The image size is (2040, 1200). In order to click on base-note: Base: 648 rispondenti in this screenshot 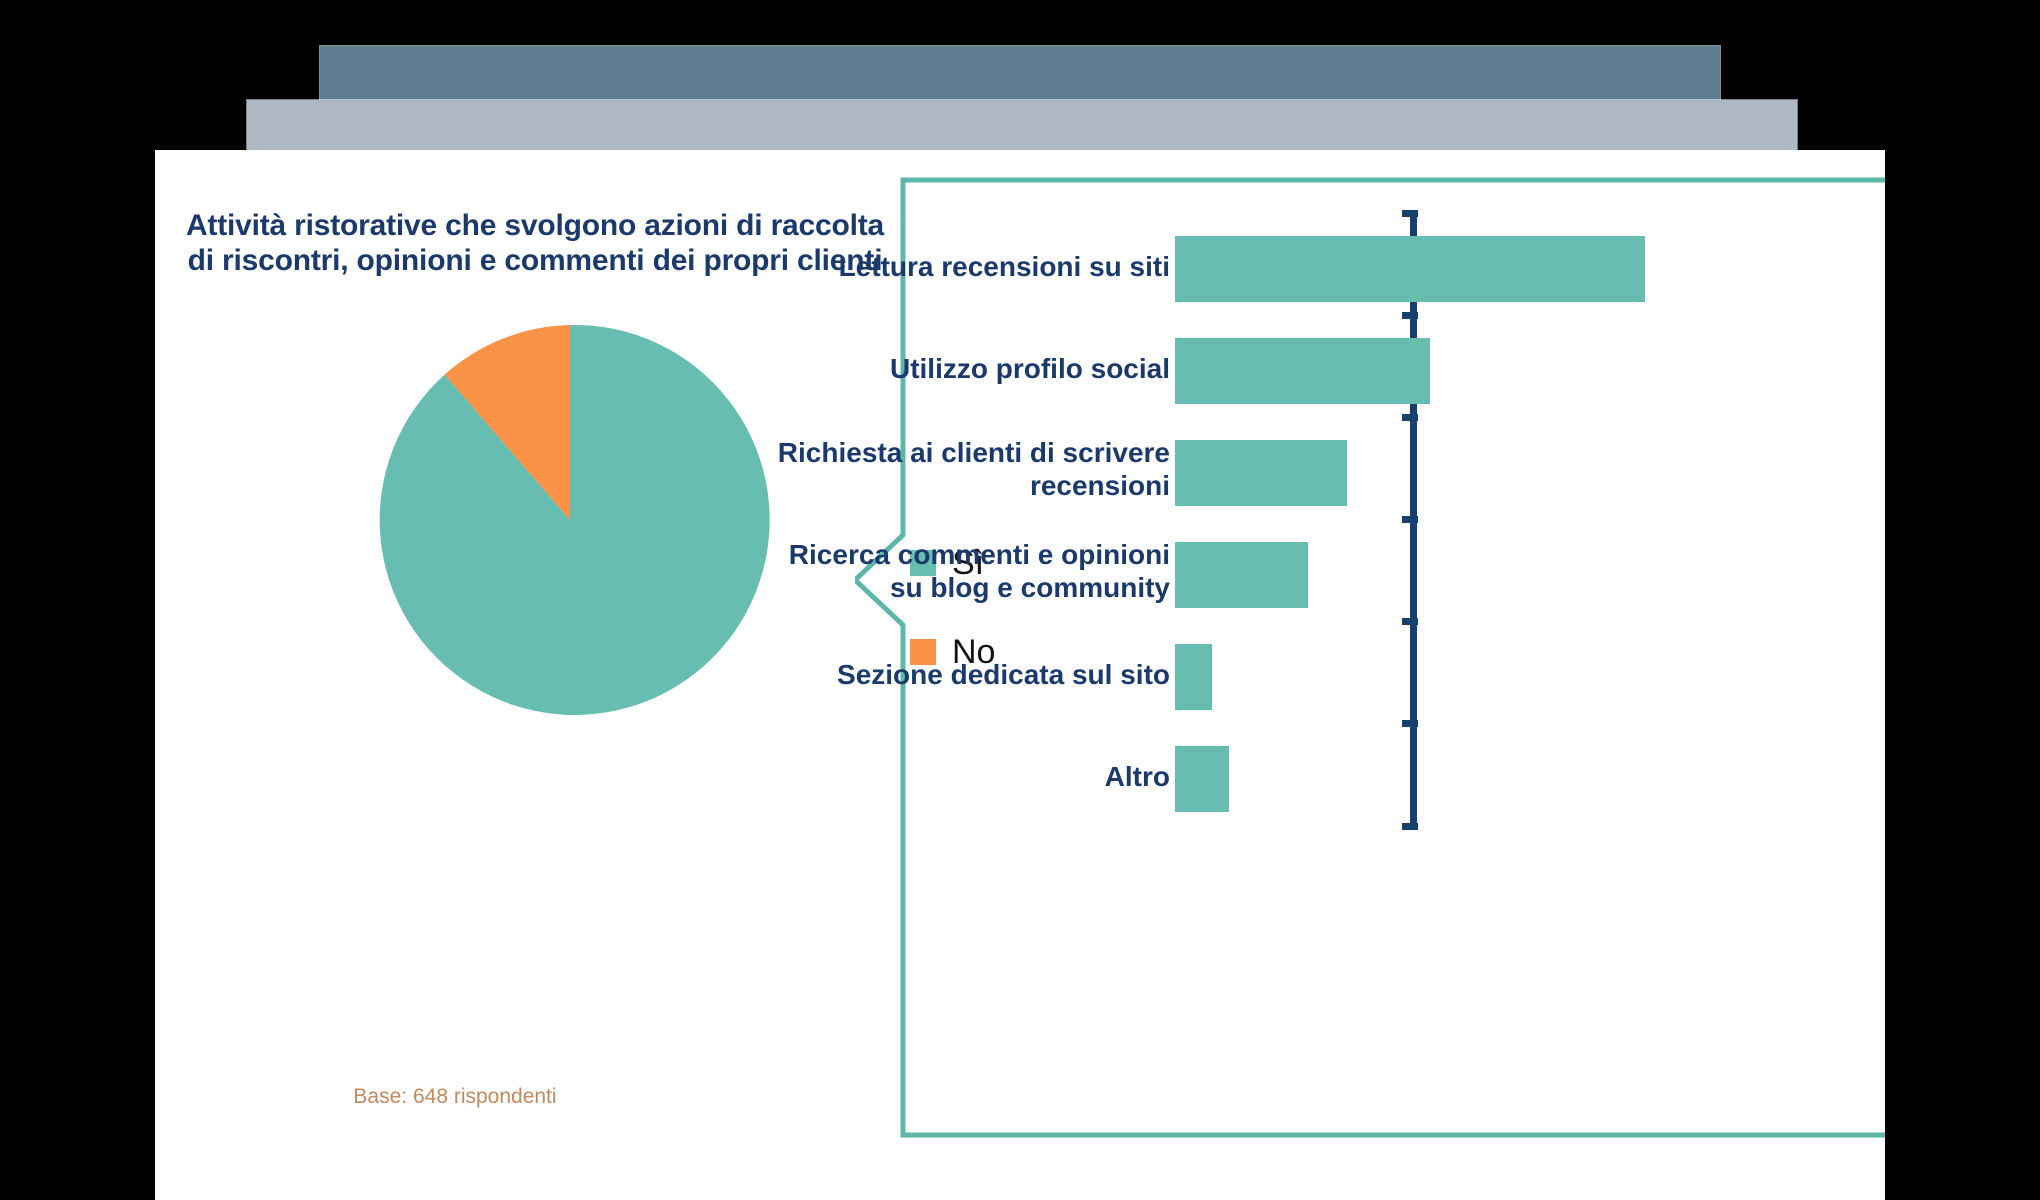, I will do `click(455, 1096)`.